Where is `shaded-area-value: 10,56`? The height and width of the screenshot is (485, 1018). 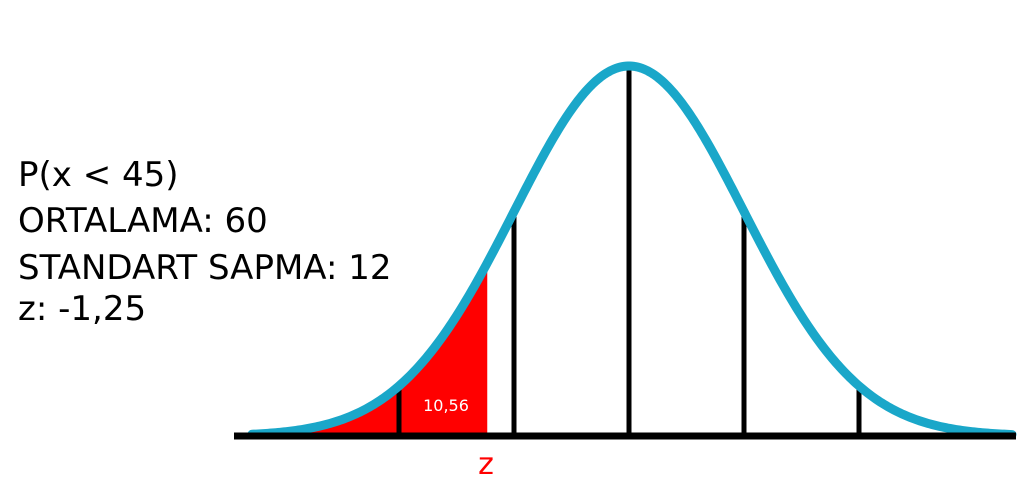
shaded-area-value: 10,56 is located at coordinates (446, 405).